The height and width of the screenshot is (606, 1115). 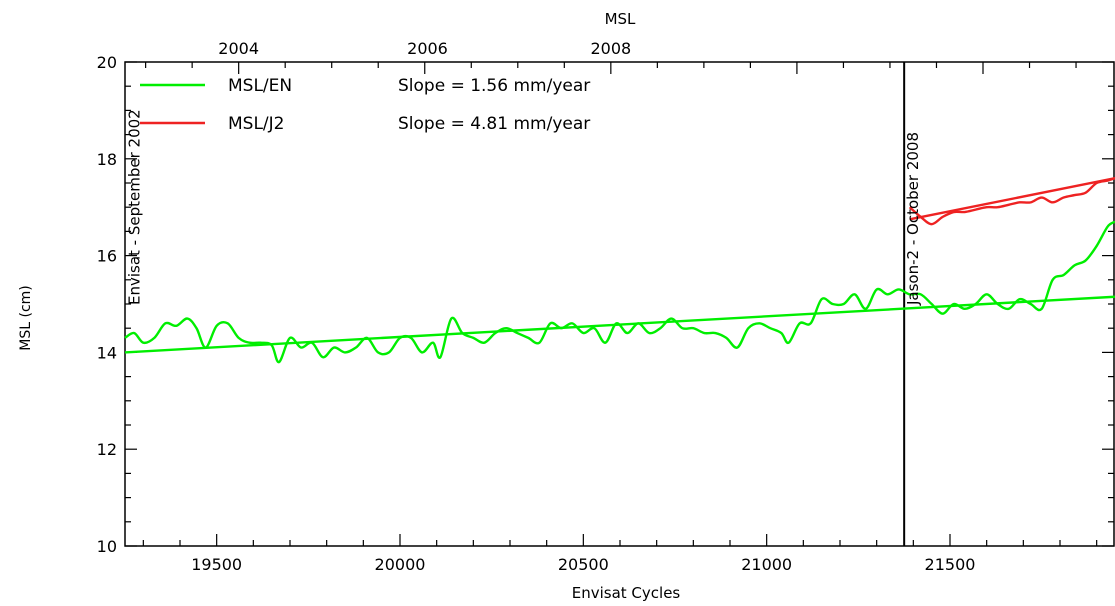 I want to click on legend-slope-text: Slope = 4.81 mm/year, so click(x=494, y=124).